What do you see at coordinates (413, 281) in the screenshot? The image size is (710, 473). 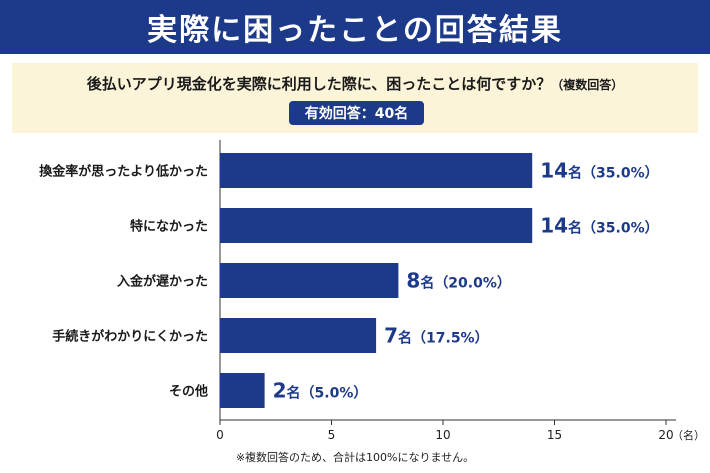 I see `data-label-value: 8` at bounding box center [413, 281].